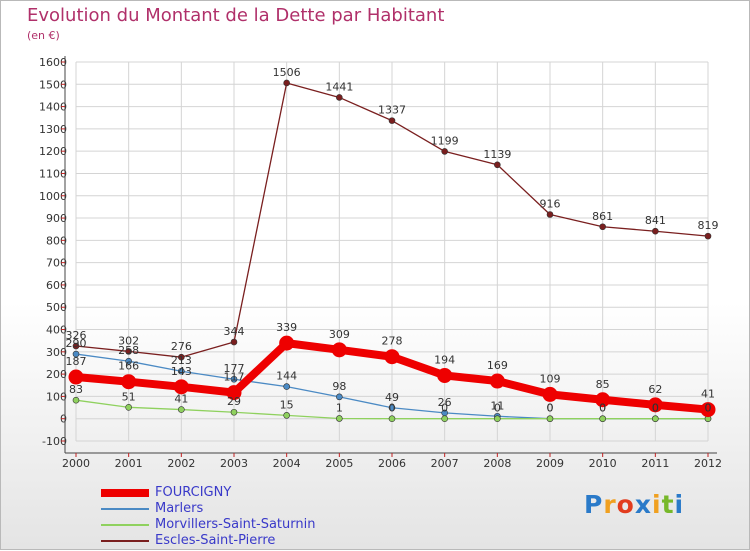  I want to click on data-label: 290, so click(76, 343).